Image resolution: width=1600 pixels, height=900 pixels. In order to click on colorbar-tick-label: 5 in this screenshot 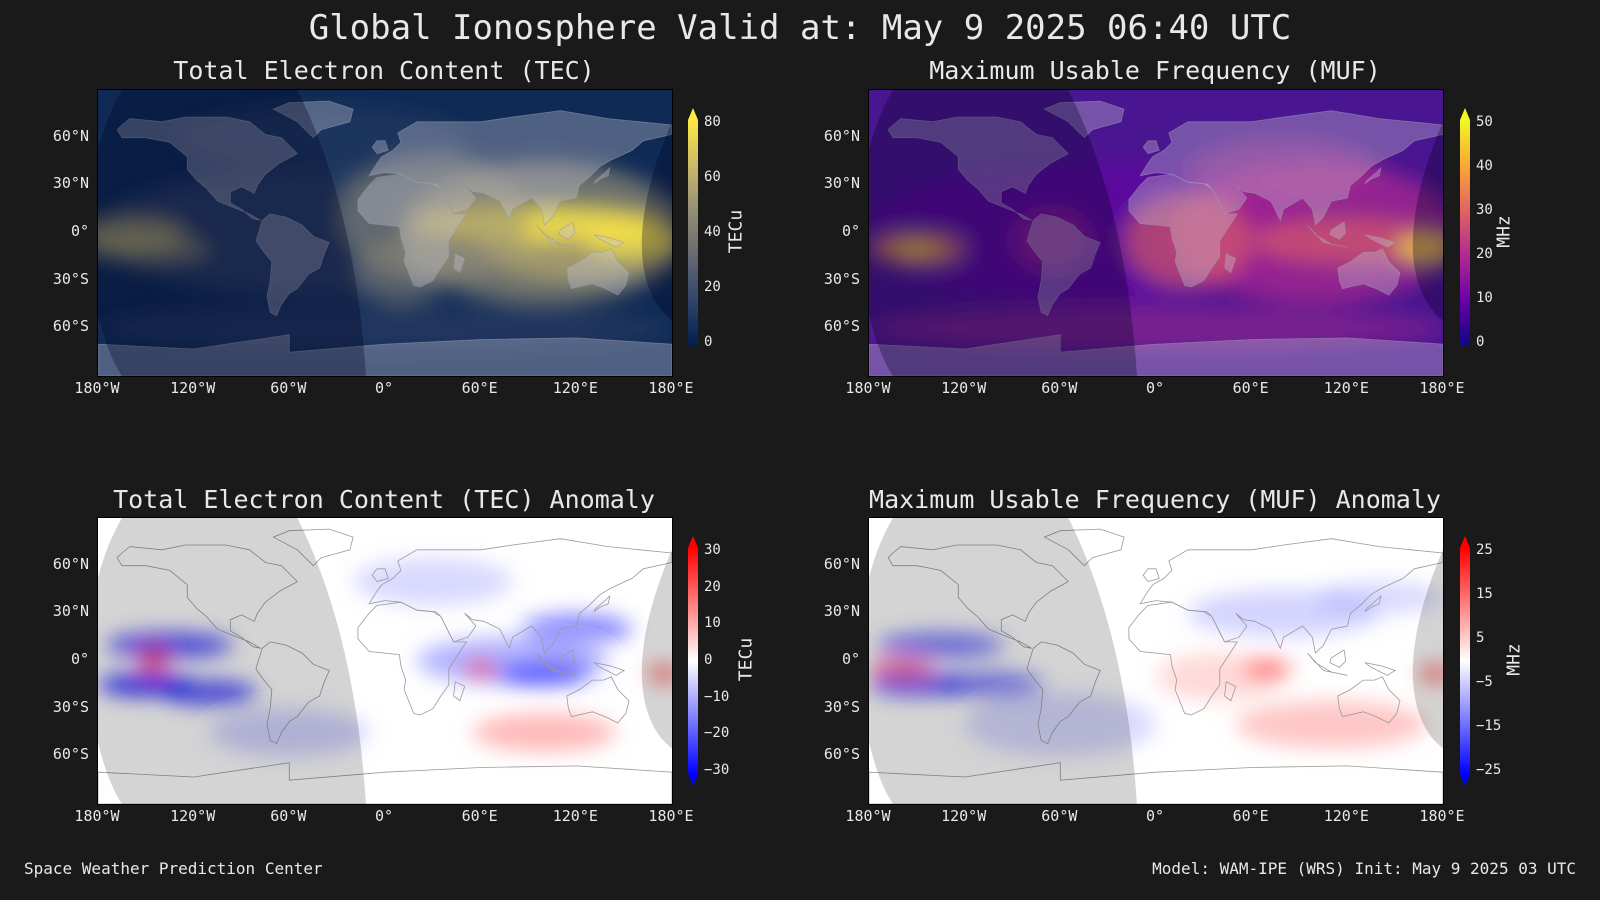, I will do `click(1480, 638)`.